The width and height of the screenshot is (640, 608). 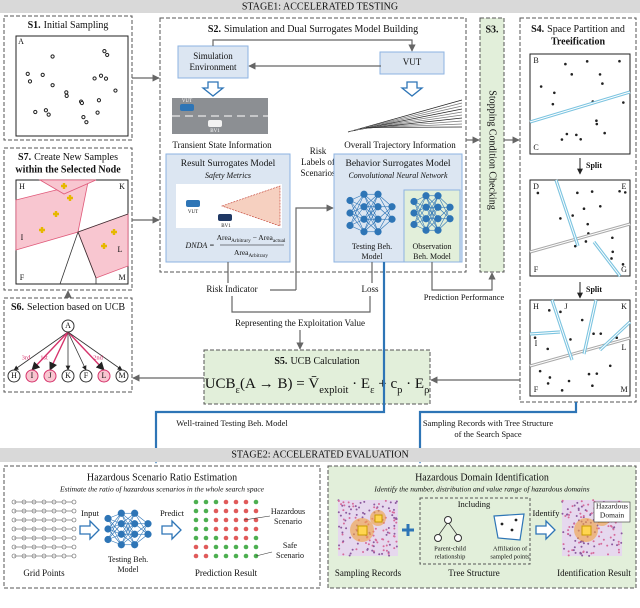 What do you see at coordinates (49, 375) in the screenshot?
I see `label: J` at bounding box center [49, 375].